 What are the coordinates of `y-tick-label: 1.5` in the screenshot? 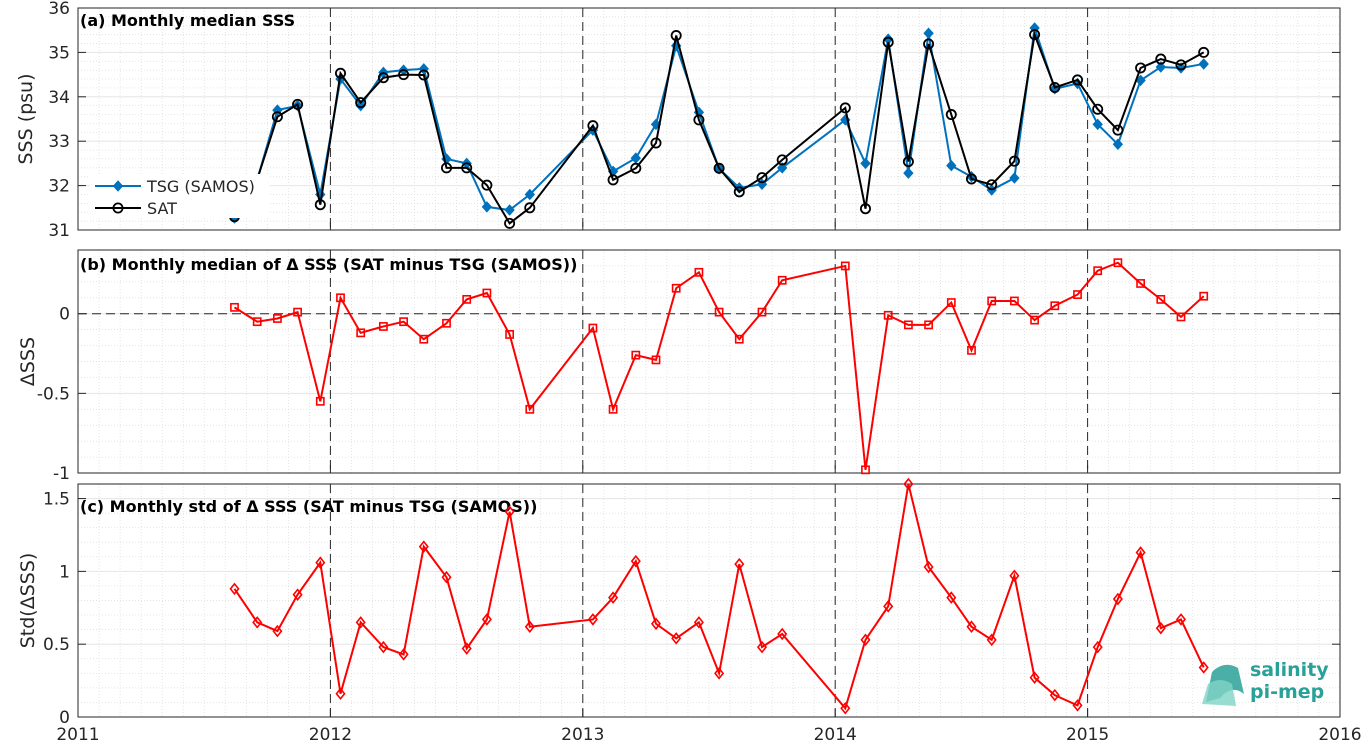 It's located at (56, 500).